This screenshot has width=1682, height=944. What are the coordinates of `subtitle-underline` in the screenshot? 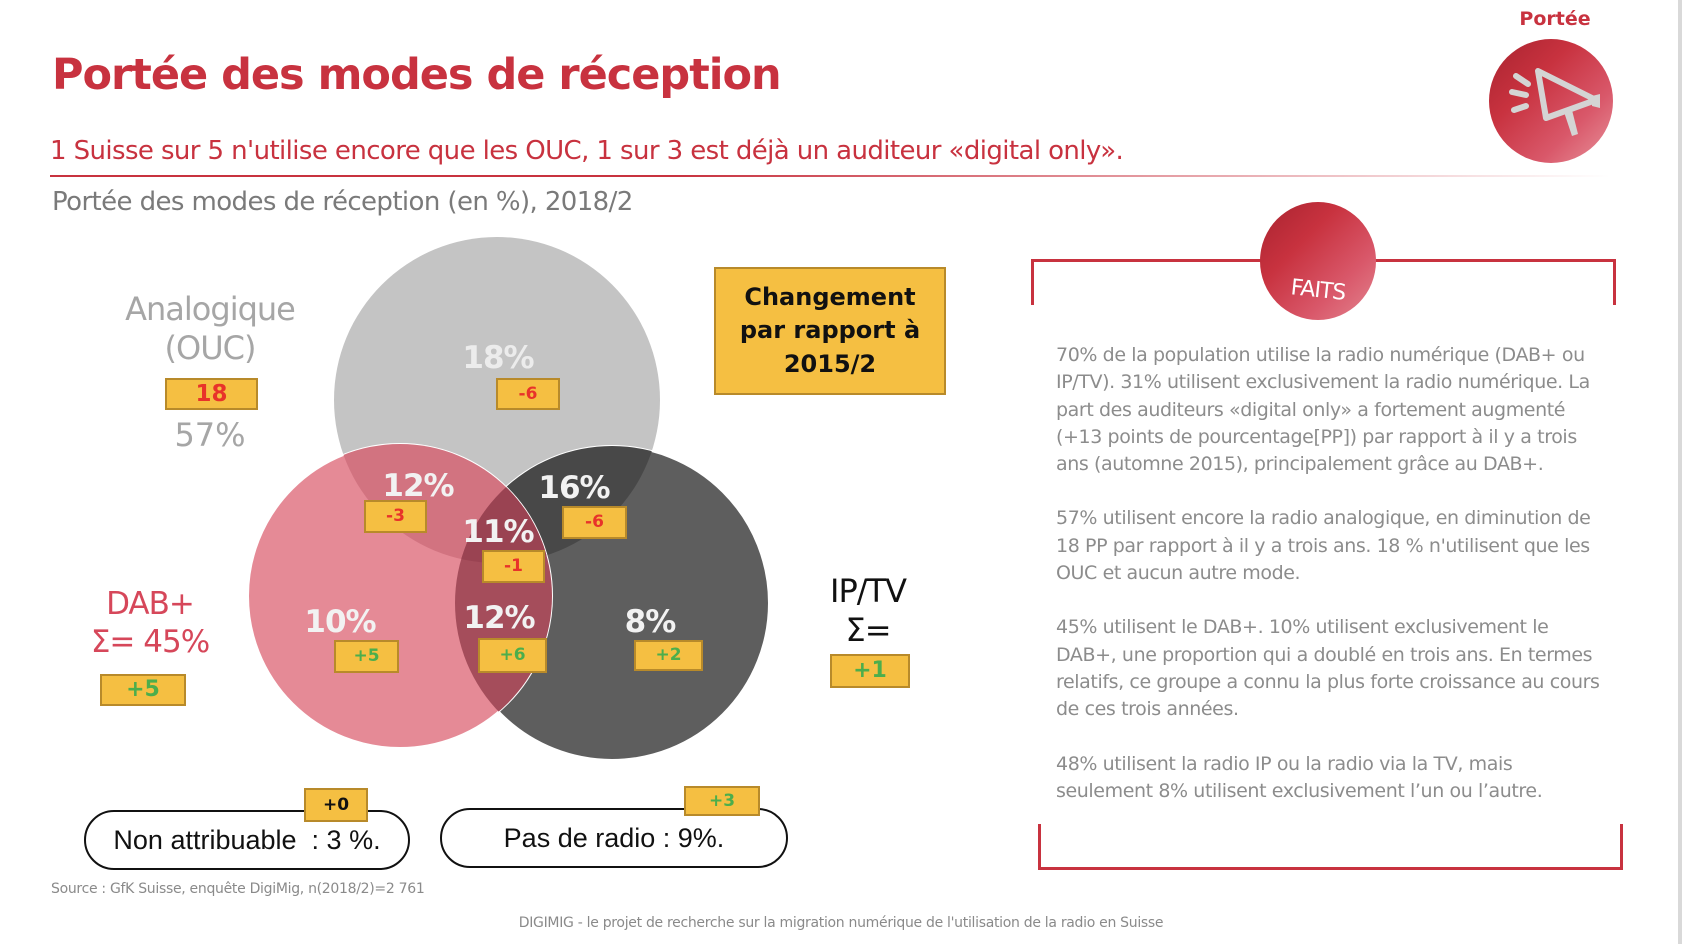 It's located at (830, 176).